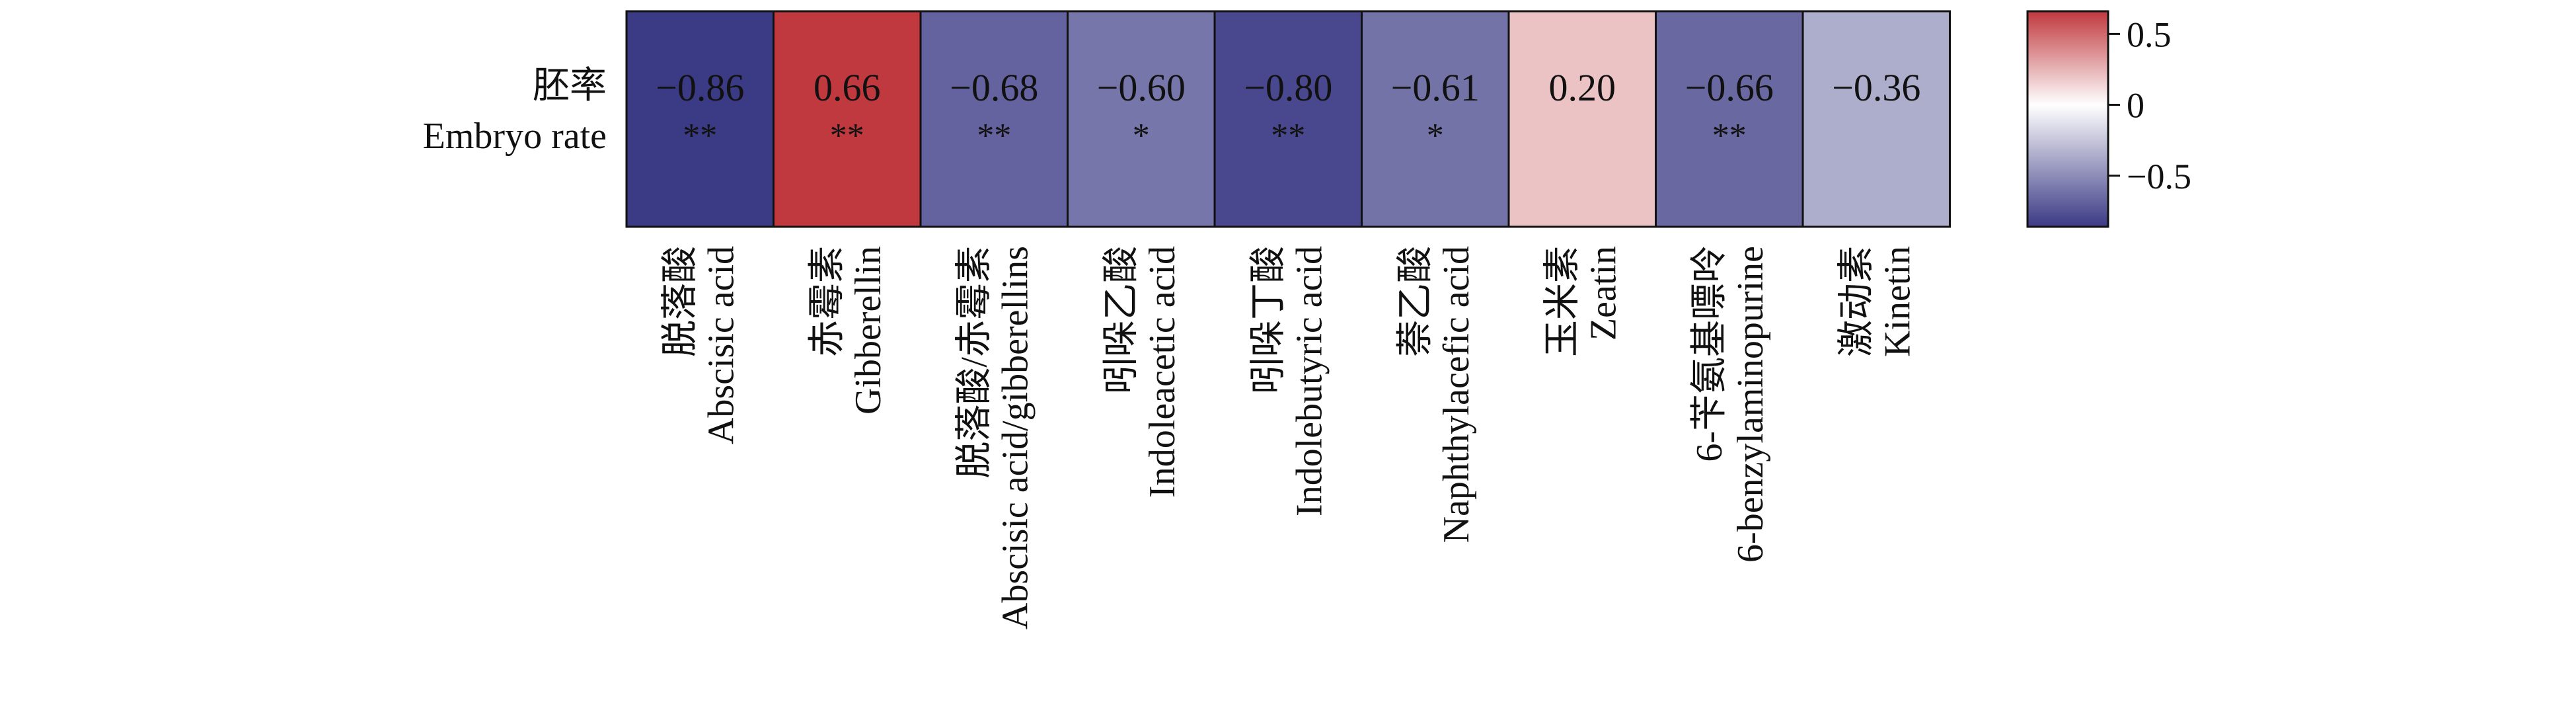 The width and height of the screenshot is (2576, 722). What do you see at coordinates (1563, 301) in the screenshot?
I see `column-label-zh: 玉米素` at bounding box center [1563, 301].